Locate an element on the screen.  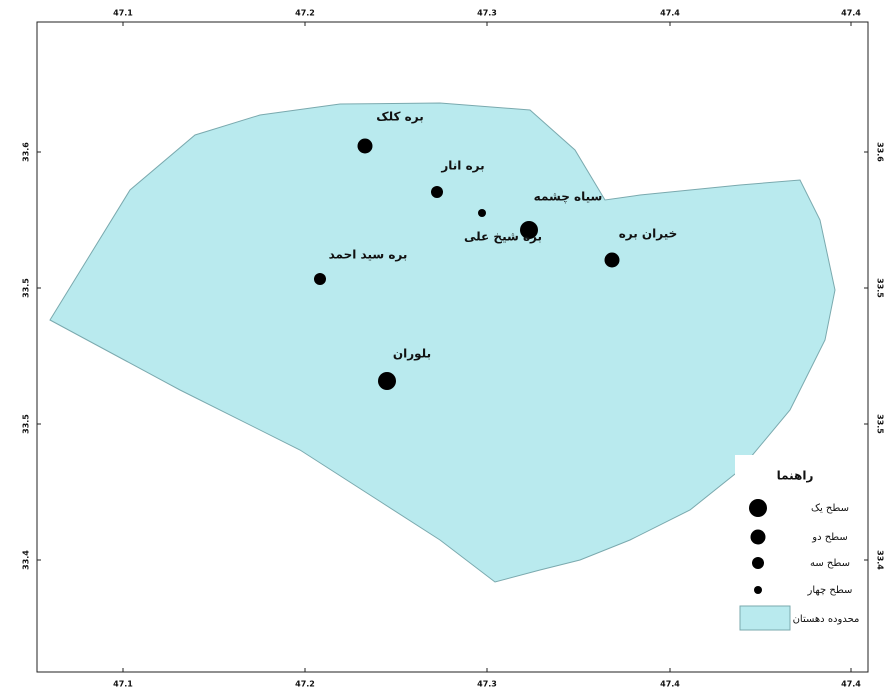
legend-swatch is located at coordinates (765, 618).